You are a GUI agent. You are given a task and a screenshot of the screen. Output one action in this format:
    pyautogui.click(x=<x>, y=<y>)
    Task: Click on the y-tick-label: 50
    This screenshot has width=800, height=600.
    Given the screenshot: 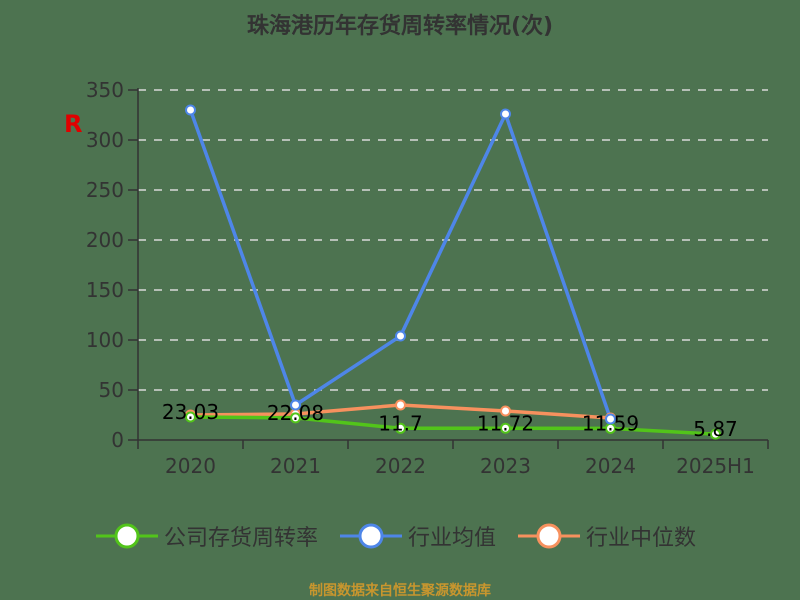 What is the action you would take?
    pyautogui.click(x=111, y=390)
    